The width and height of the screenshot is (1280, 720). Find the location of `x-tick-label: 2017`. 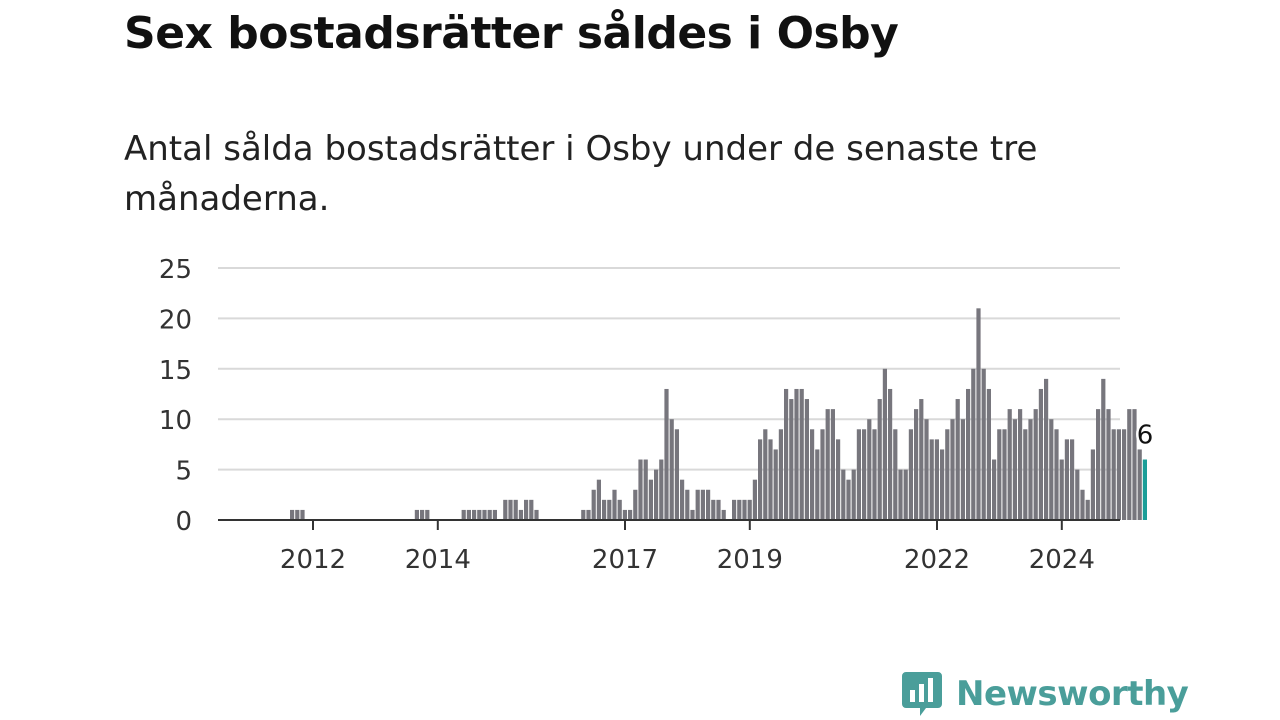

x-tick-label: 2017 is located at coordinates (625, 560).